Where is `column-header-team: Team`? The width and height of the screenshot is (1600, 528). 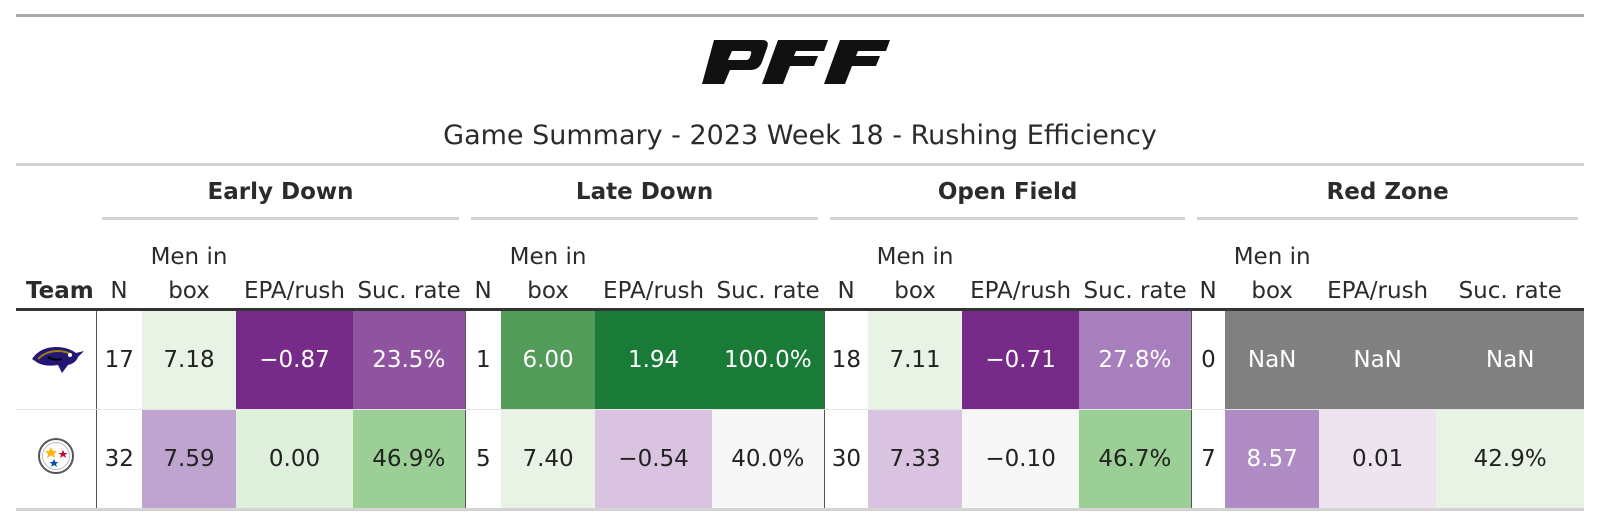 column-header-team: Team is located at coordinates (56, 269).